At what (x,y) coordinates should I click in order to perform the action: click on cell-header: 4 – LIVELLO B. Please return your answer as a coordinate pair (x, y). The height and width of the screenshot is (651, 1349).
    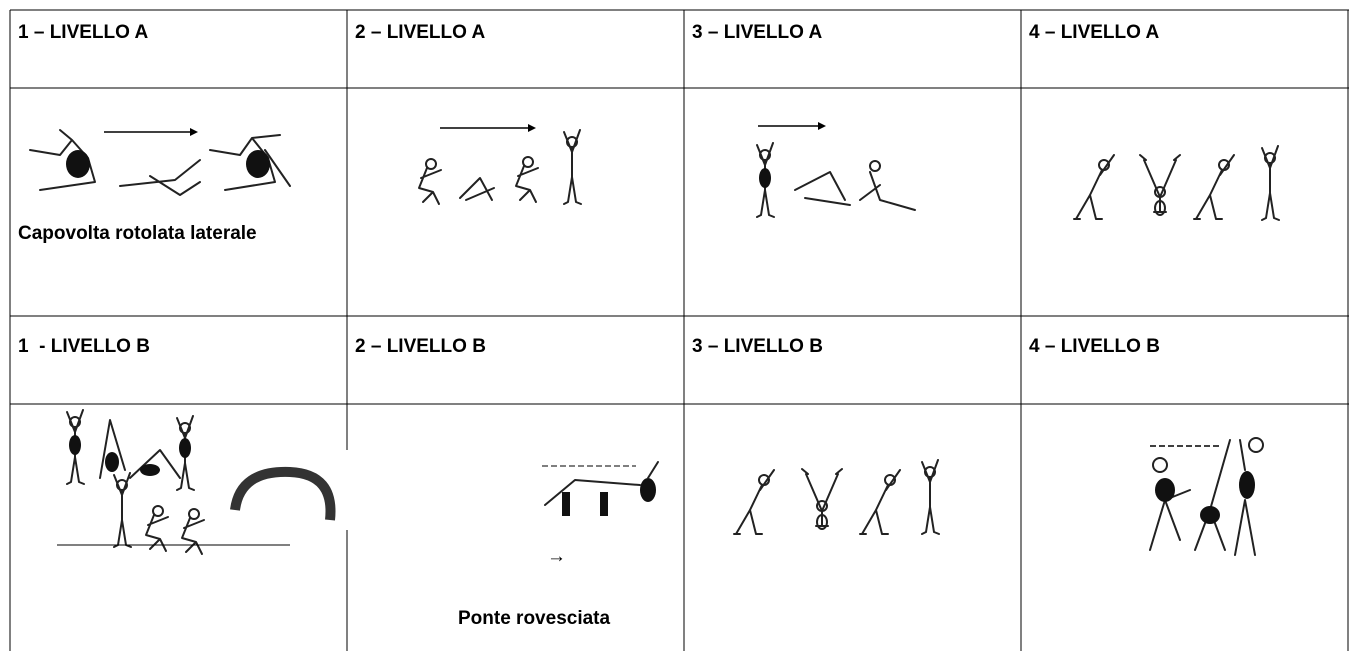
    Looking at the image, I should click on (1094, 346).